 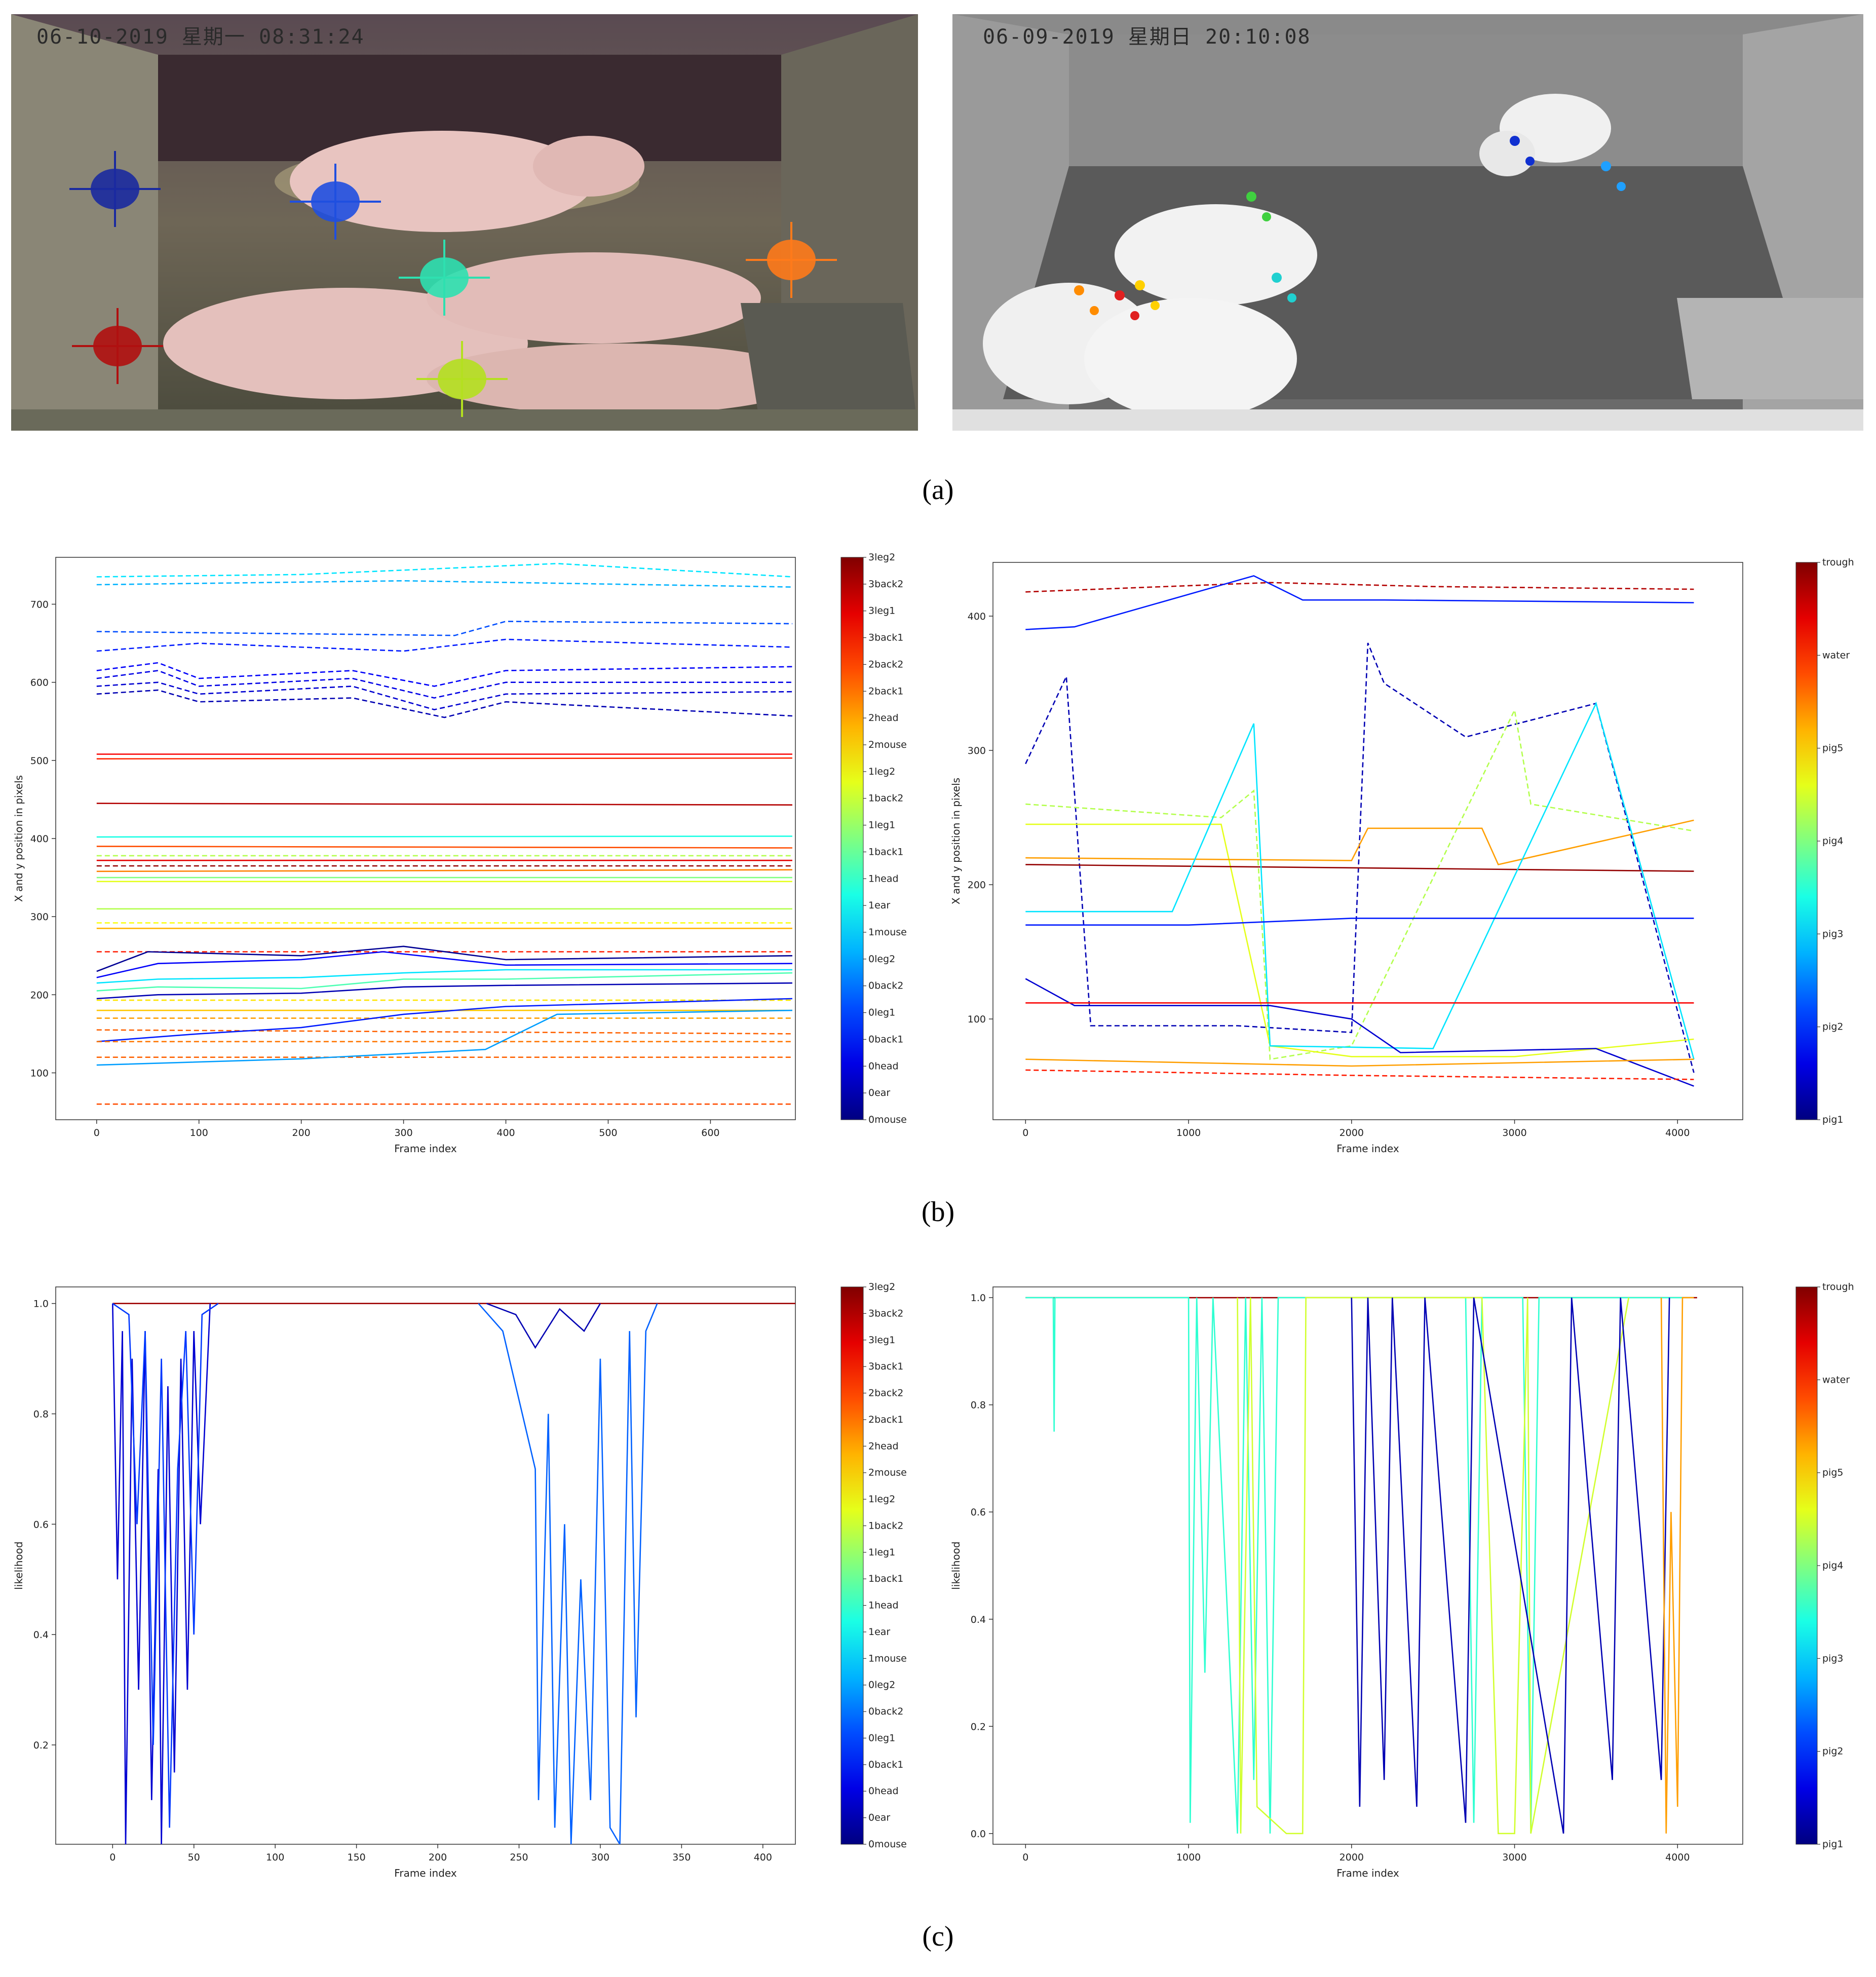 What do you see at coordinates (194, 1857) in the screenshot?
I see `x-tick-label: 50` at bounding box center [194, 1857].